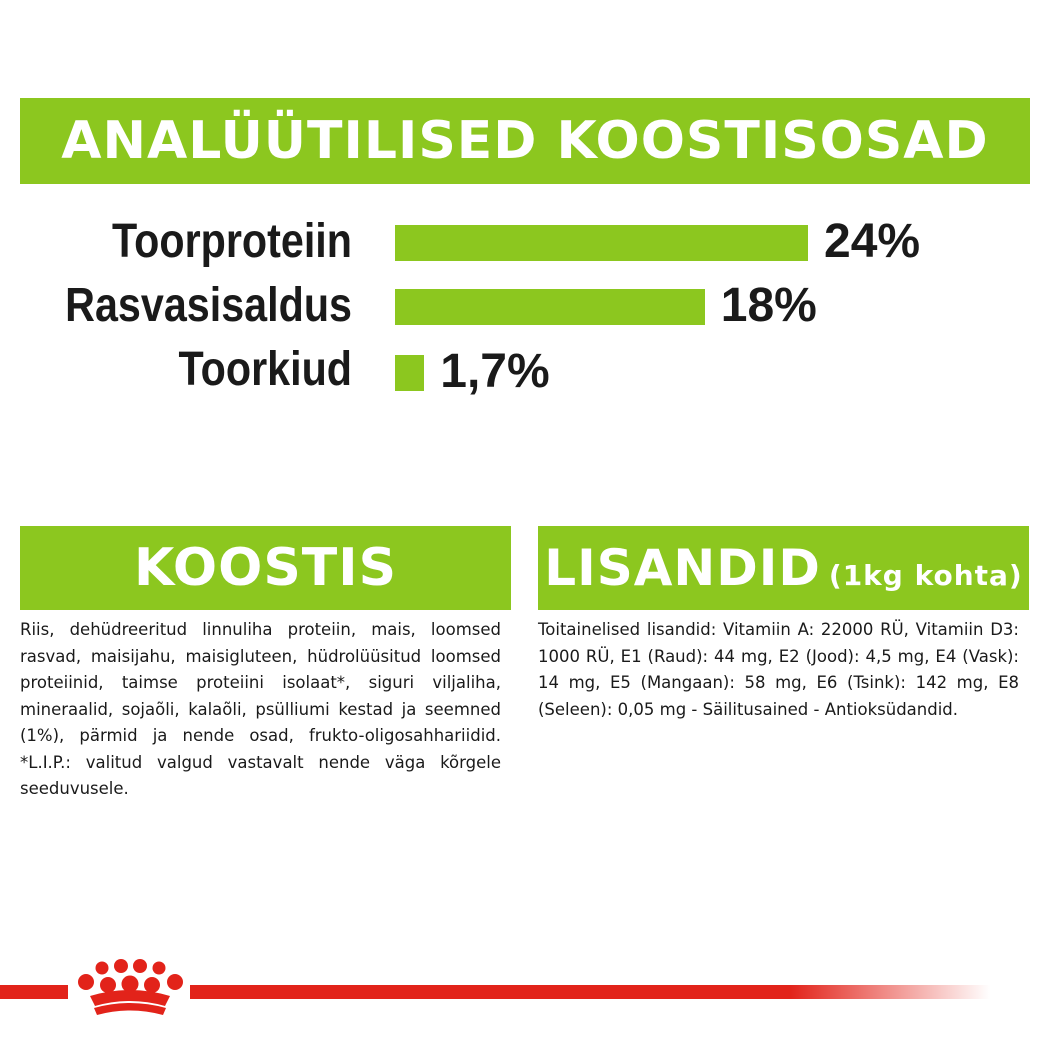 The image size is (1049, 1049). What do you see at coordinates (34, 992) in the screenshot?
I see `footer-line-left` at bounding box center [34, 992].